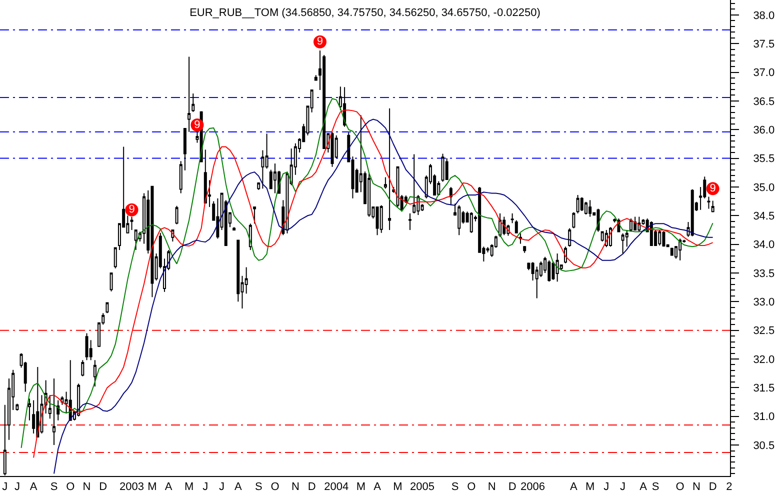 Image resolution: width=781 pixels, height=493 pixels. I want to click on y-tick-label: 33.0, so click(764, 302).